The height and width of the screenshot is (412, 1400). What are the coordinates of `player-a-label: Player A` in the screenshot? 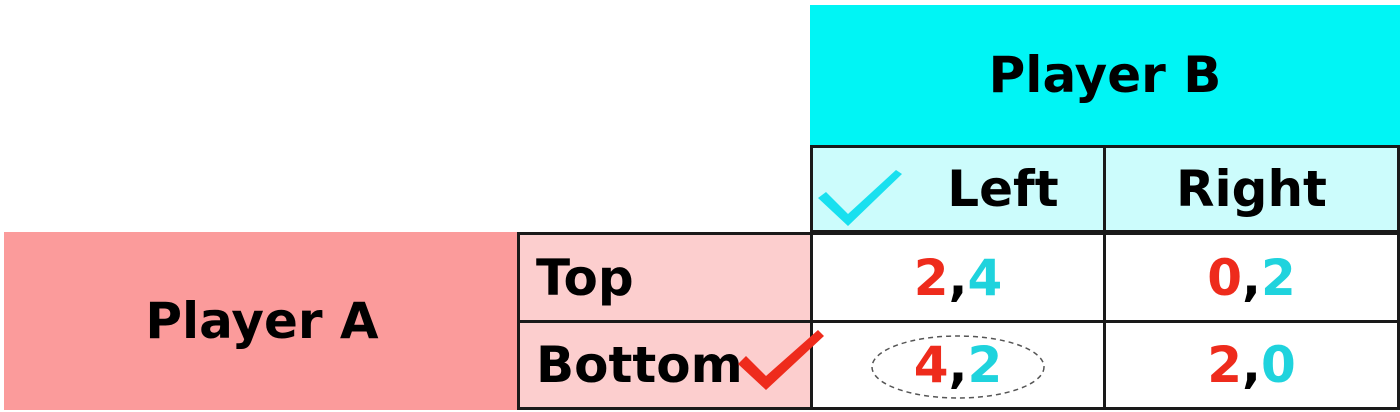 It's located at (262, 321).